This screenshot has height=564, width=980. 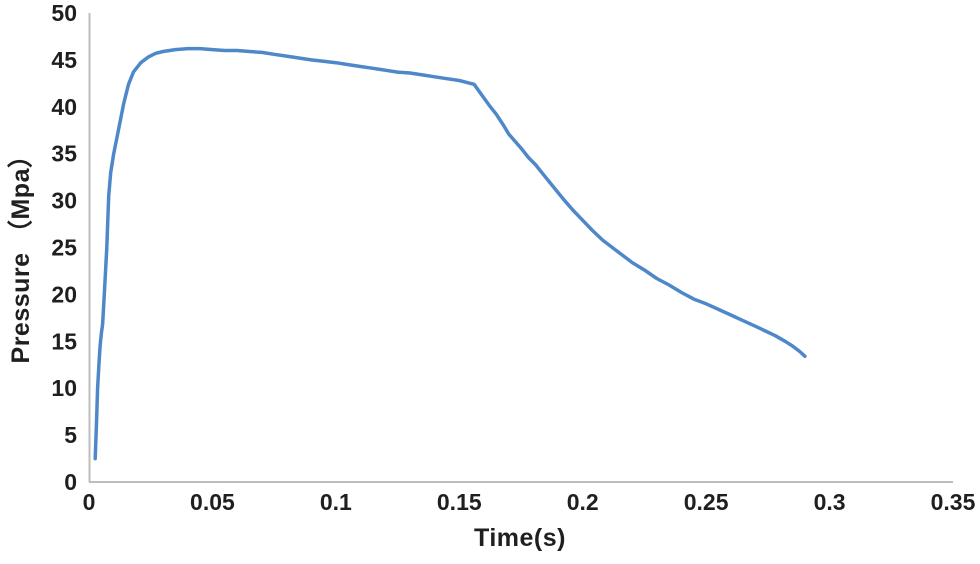 What do you see at coordinates (830, 502) in the screenshot?
I see `x-tick-label: 0.3` at bounding box center [830, 502].